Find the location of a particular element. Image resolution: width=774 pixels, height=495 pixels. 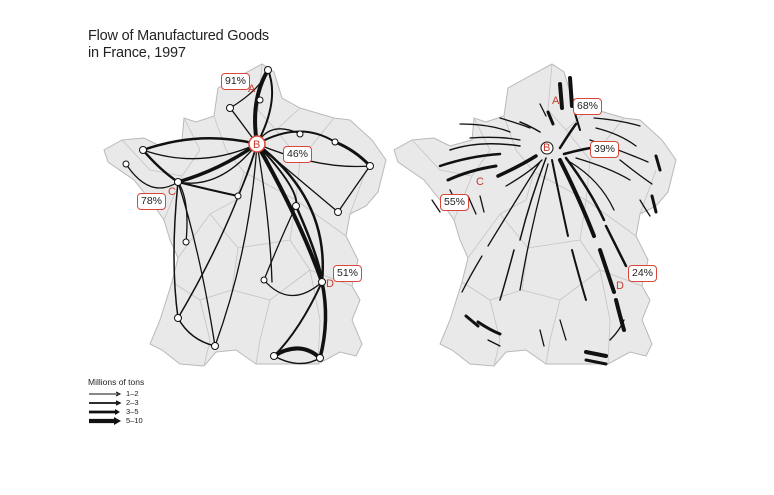

legend-range: 1–2 is located at coordinates (132, 393).